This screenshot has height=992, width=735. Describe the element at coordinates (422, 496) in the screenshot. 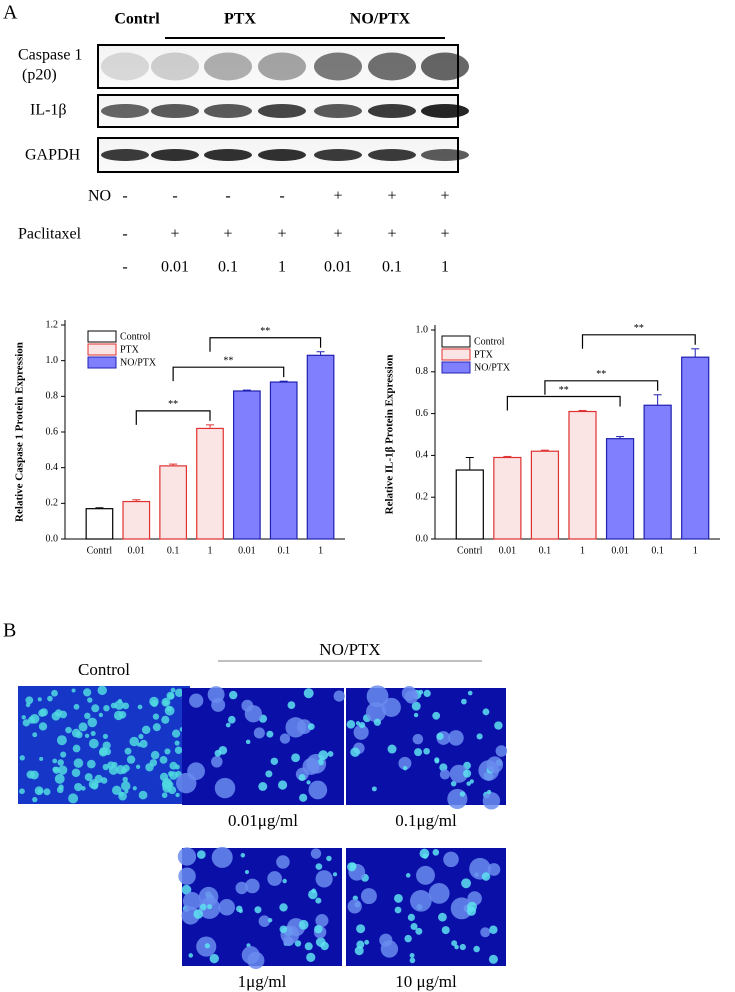

I see `y-tick-label: 0.2` at that location.